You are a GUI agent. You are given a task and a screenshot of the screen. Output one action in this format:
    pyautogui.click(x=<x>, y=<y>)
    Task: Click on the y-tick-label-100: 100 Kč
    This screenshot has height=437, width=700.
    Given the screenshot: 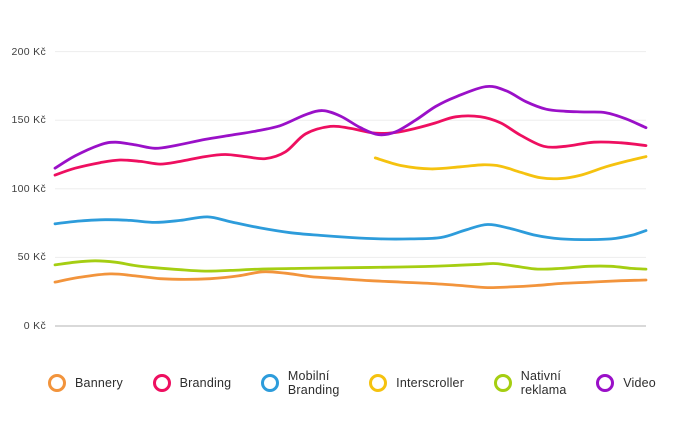 What is the action you would take?
    pyautogui.click(x=28, y=188)
    